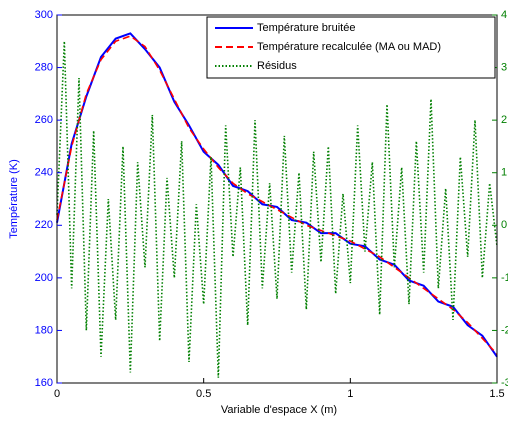 The image size is (508, 425). What do you see at coordinates (277, 66) in the screenshot?
I see `legend-label: Résidus` at bounding box center [277, 66].